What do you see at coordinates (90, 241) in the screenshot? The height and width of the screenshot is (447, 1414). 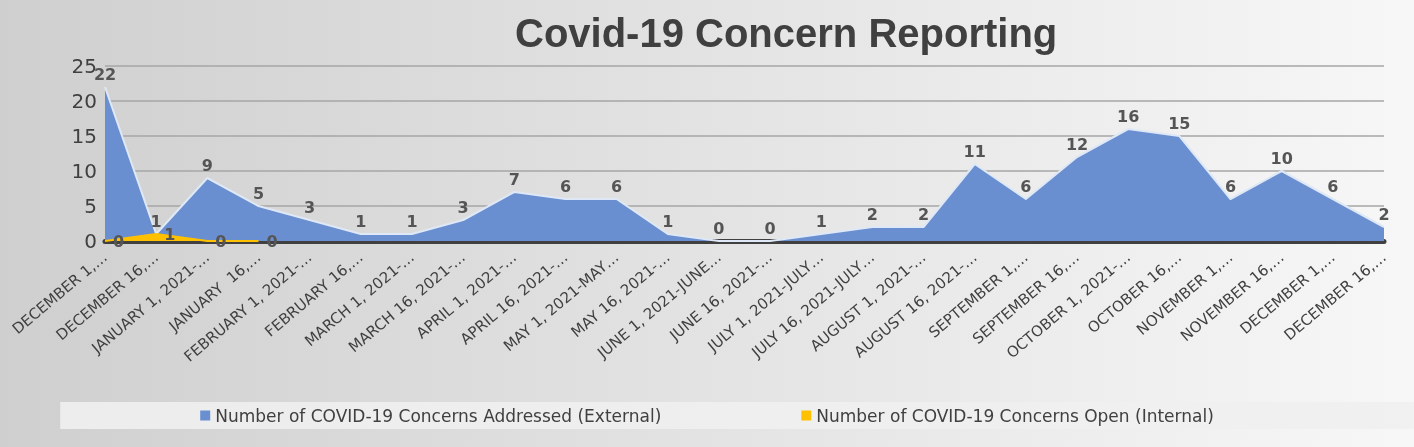 I see `y-tick-label: 0` at bounding box center [90, 241].